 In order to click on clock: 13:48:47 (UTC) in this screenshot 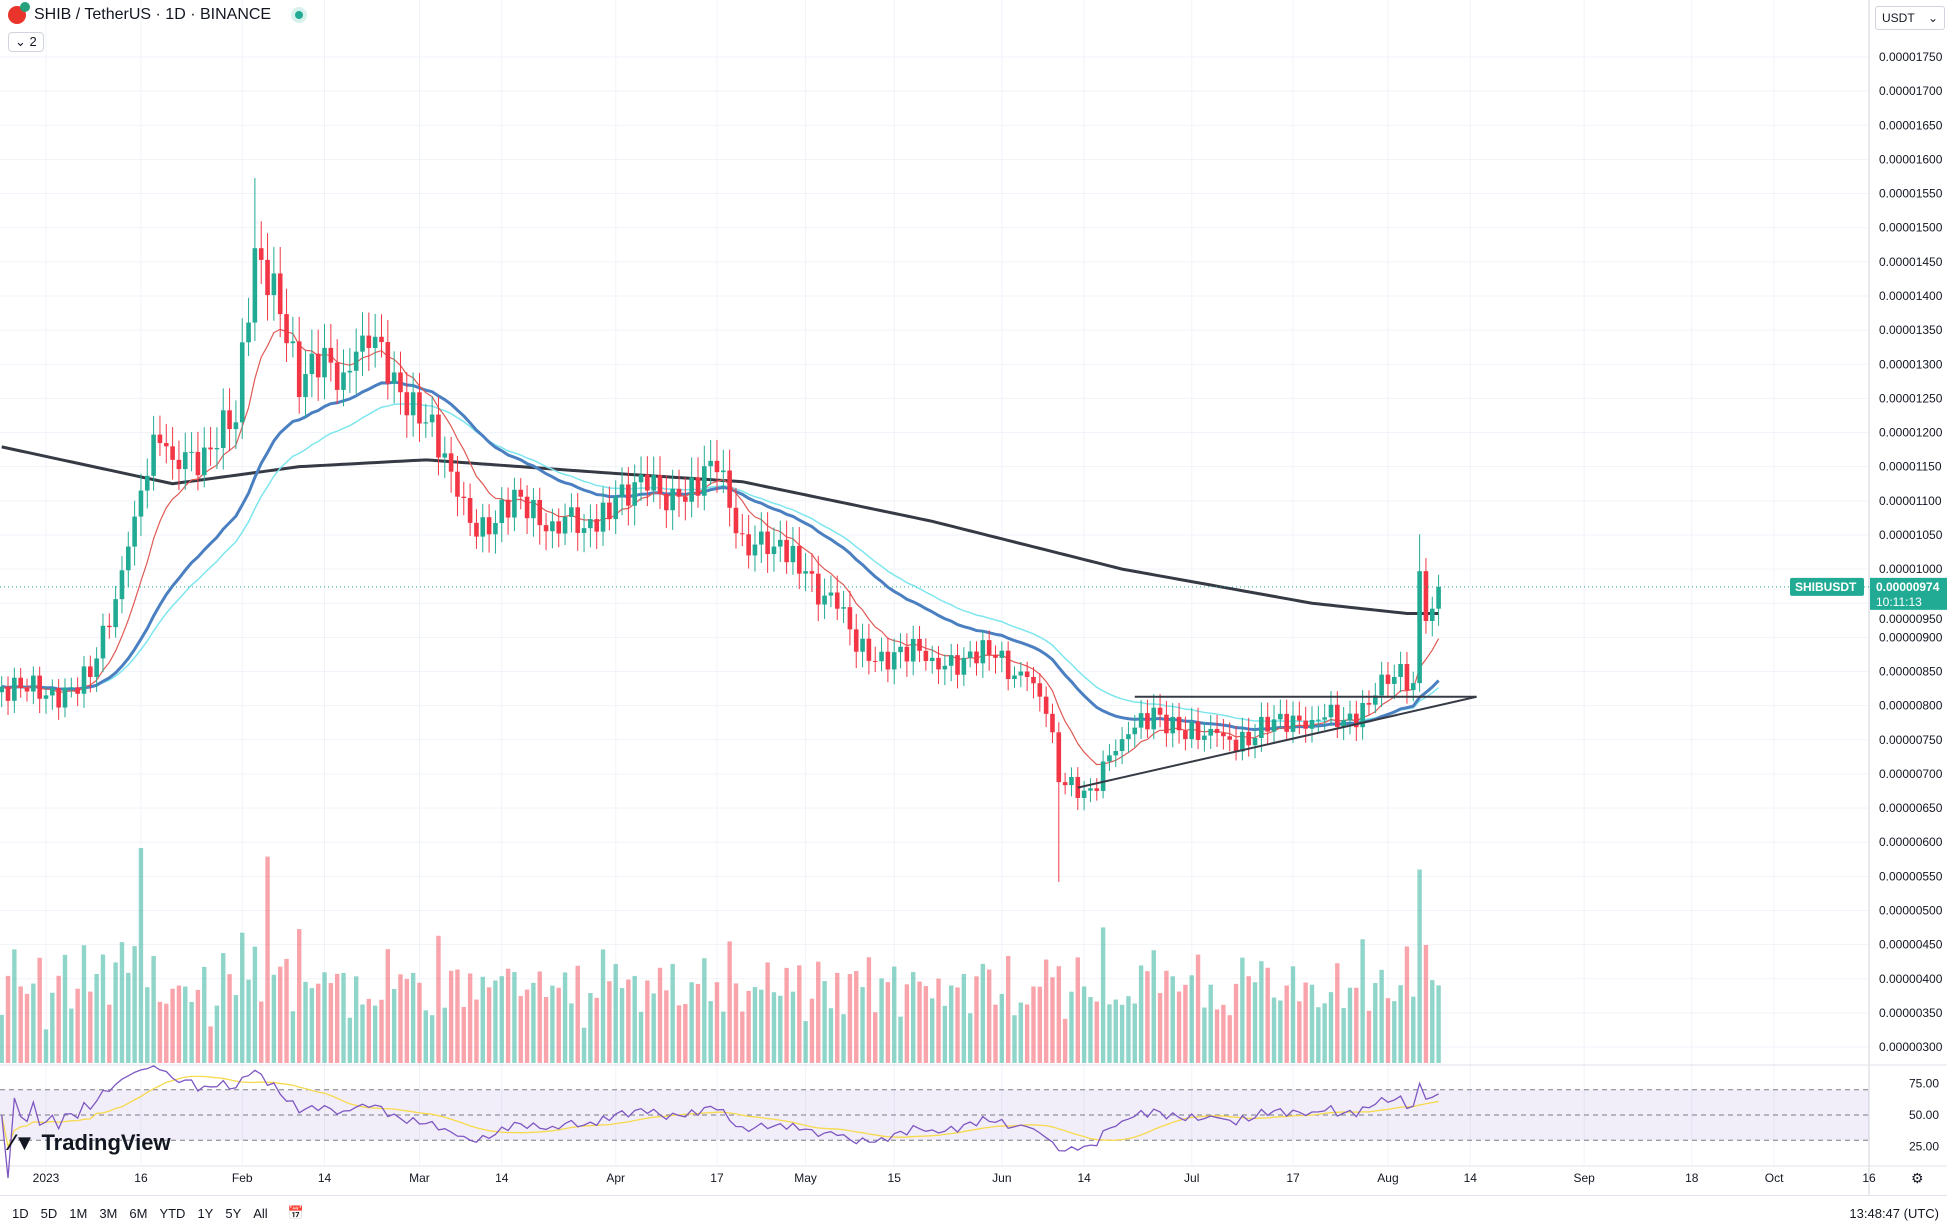, I will do `click(1894, 1213)`.